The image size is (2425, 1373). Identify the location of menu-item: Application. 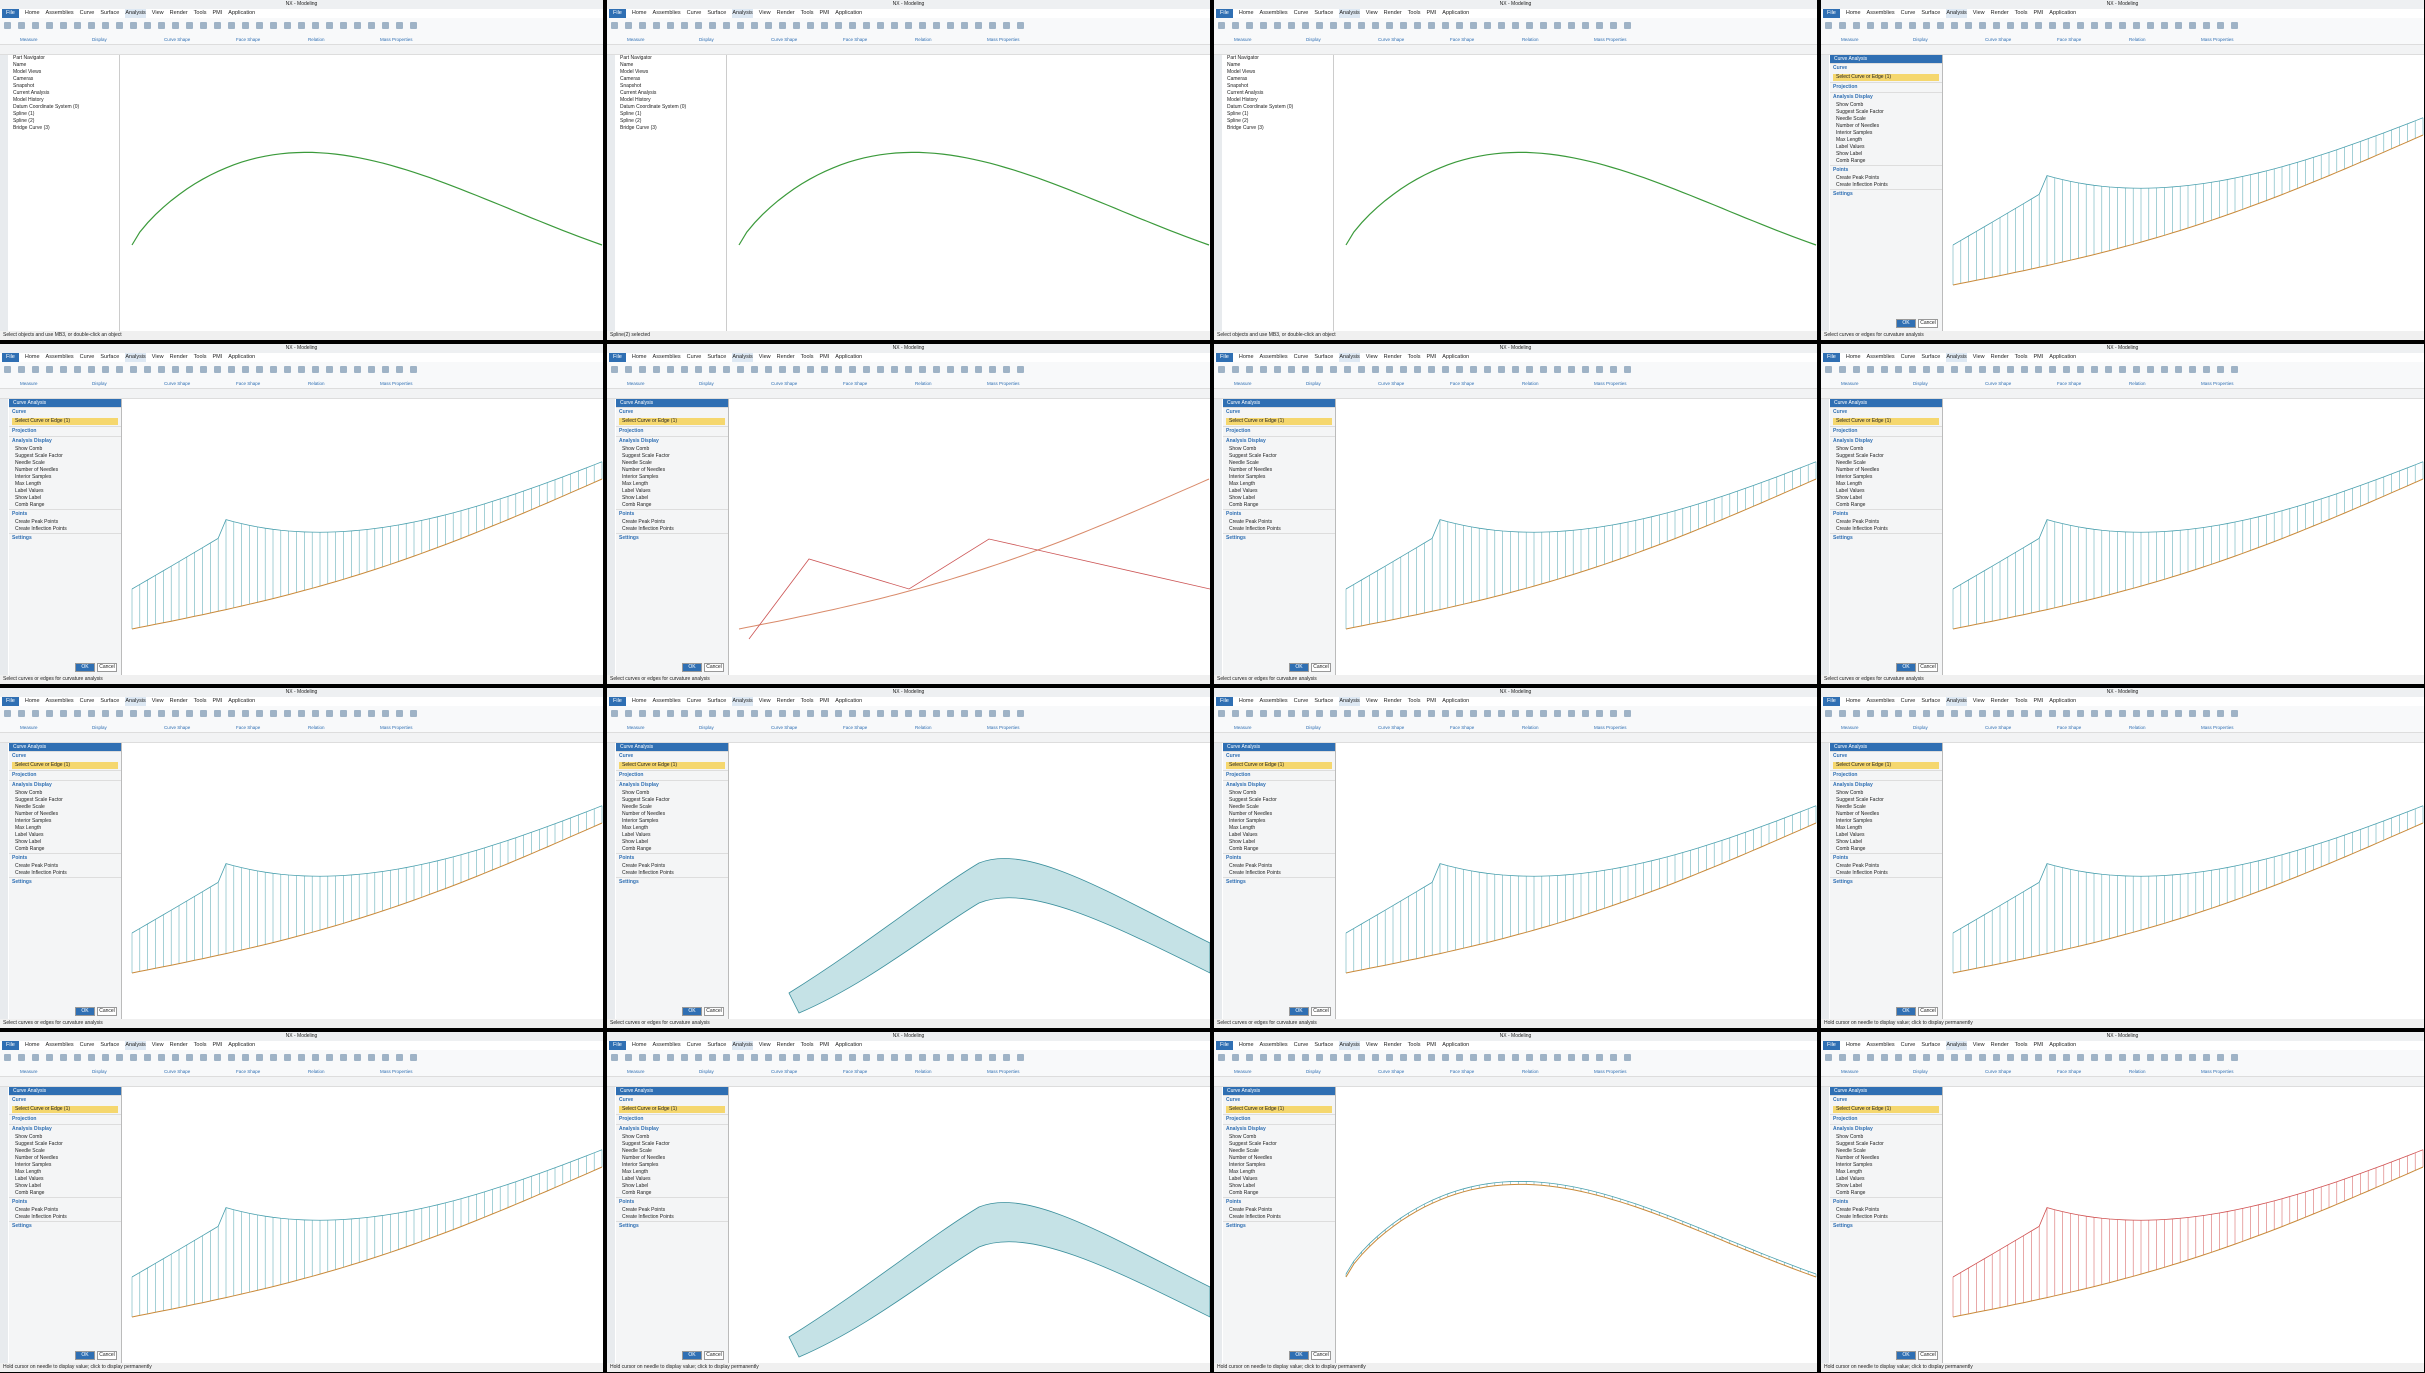
(2063, 701).